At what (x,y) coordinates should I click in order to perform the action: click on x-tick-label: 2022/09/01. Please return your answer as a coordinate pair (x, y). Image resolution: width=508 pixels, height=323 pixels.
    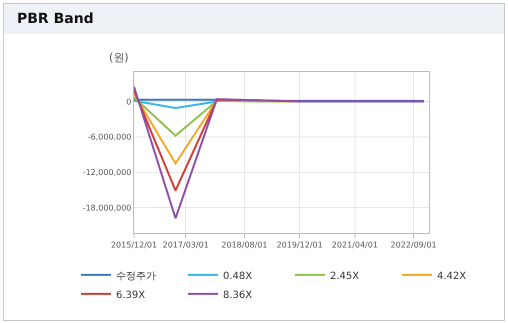
    Looking at the image, I should click on (413, 245).